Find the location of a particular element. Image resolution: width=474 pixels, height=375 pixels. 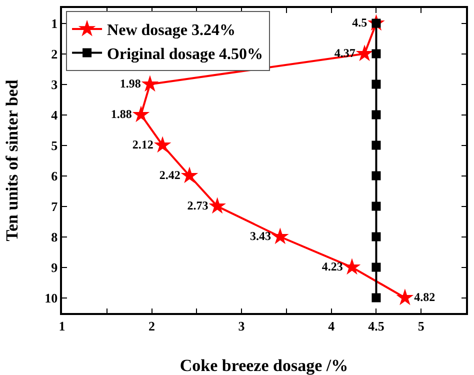

x-tick-label: 4 is located at coordinates (332, 326).